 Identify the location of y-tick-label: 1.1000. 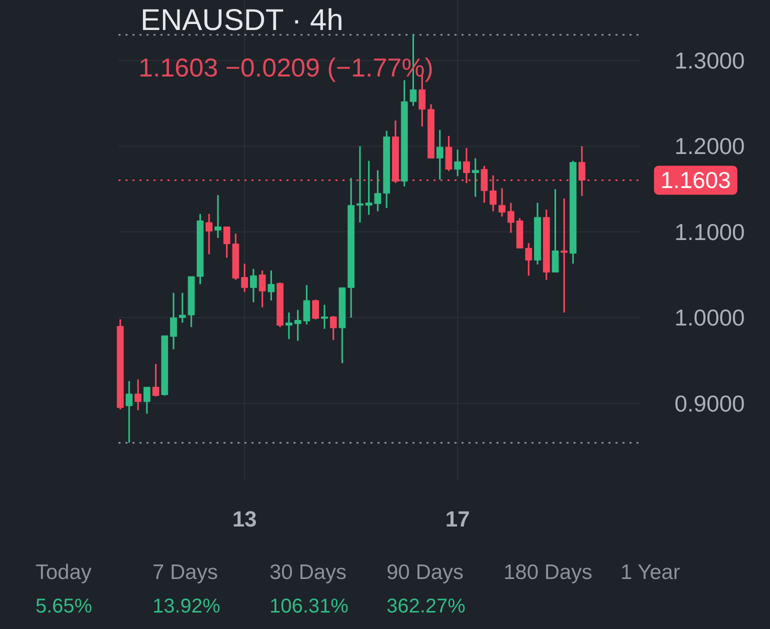
(709, 231).